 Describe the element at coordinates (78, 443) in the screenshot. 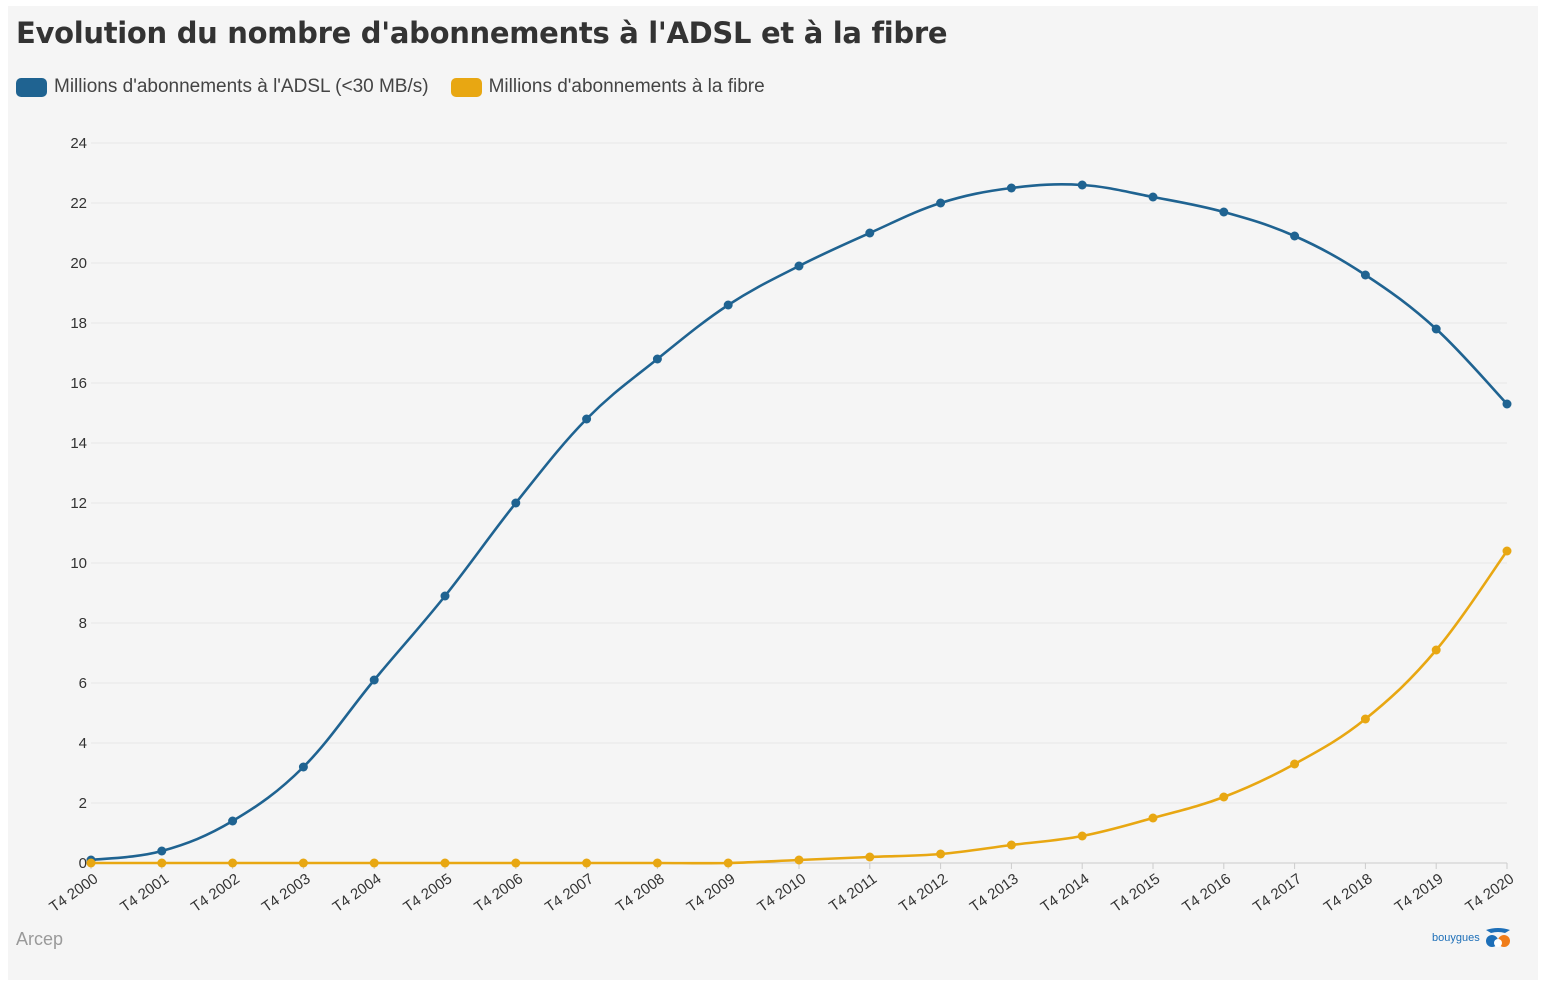

I see `y-tick-label: 14` at that location.